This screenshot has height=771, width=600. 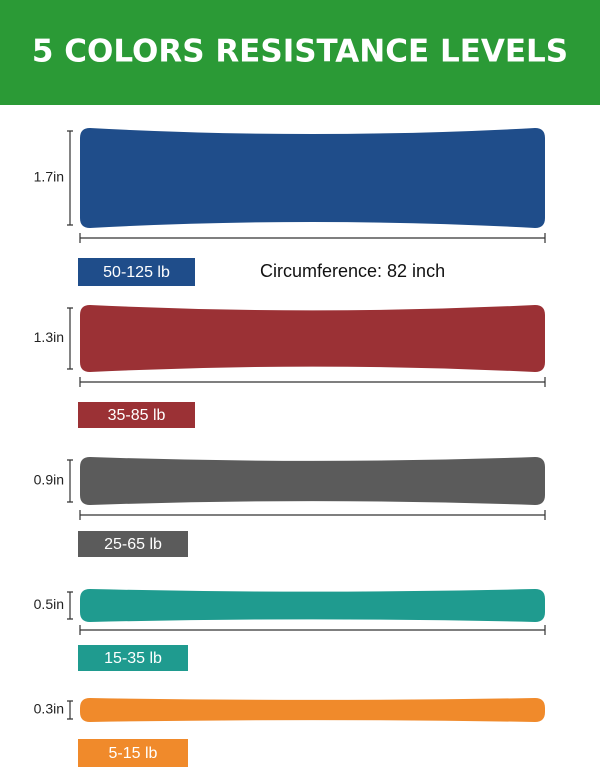 I want to click on band-width-label: 0.9in, so click(x=49, y=480).